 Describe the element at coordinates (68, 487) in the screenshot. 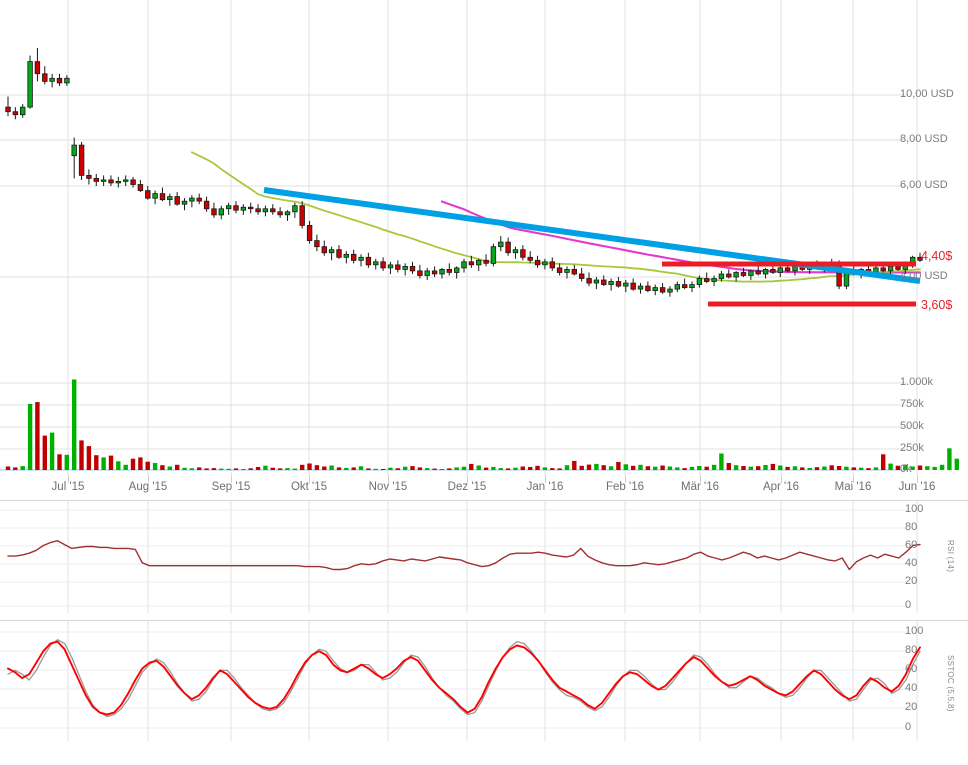

I see `x-axis-tick: Jul '15` at that location.